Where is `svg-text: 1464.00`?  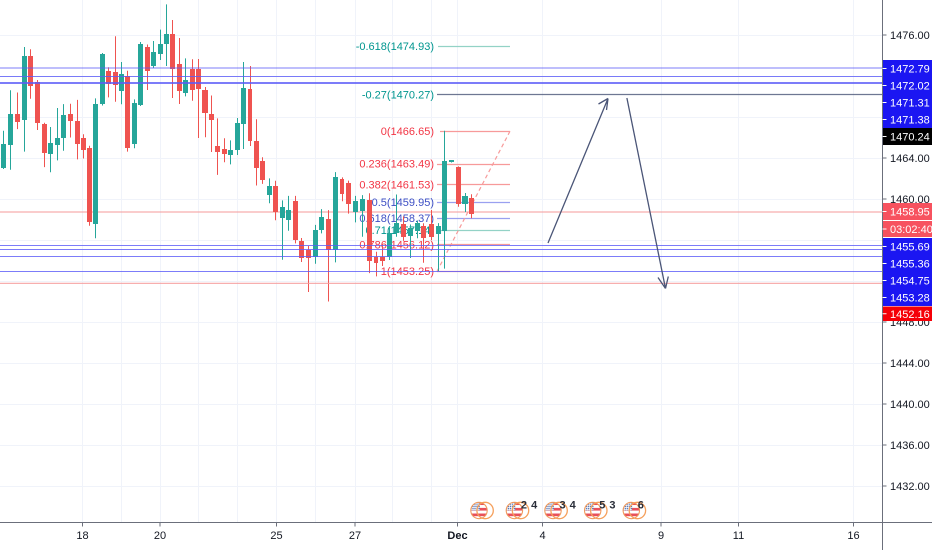
svg-text: 1464.00 is located at coordinates (910, 159).